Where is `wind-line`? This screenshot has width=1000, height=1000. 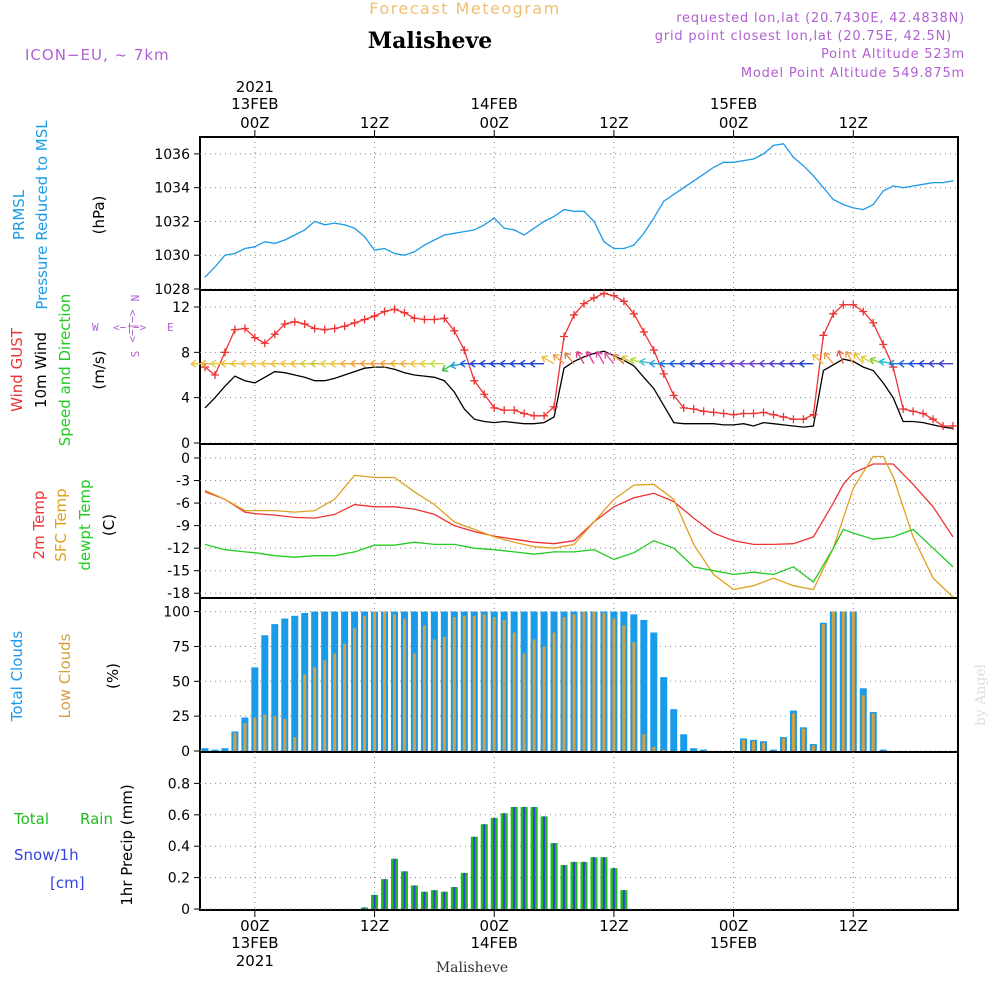 wind-line is located at coordinates (579, 389).